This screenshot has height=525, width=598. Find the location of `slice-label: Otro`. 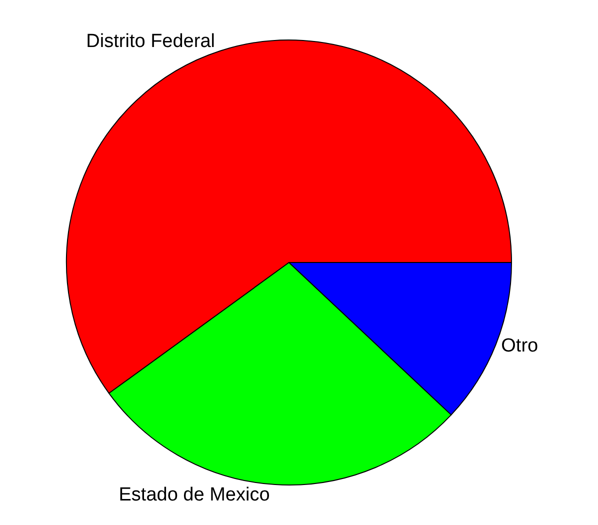

slice-label: Otro is located at coordinates (519, 345).